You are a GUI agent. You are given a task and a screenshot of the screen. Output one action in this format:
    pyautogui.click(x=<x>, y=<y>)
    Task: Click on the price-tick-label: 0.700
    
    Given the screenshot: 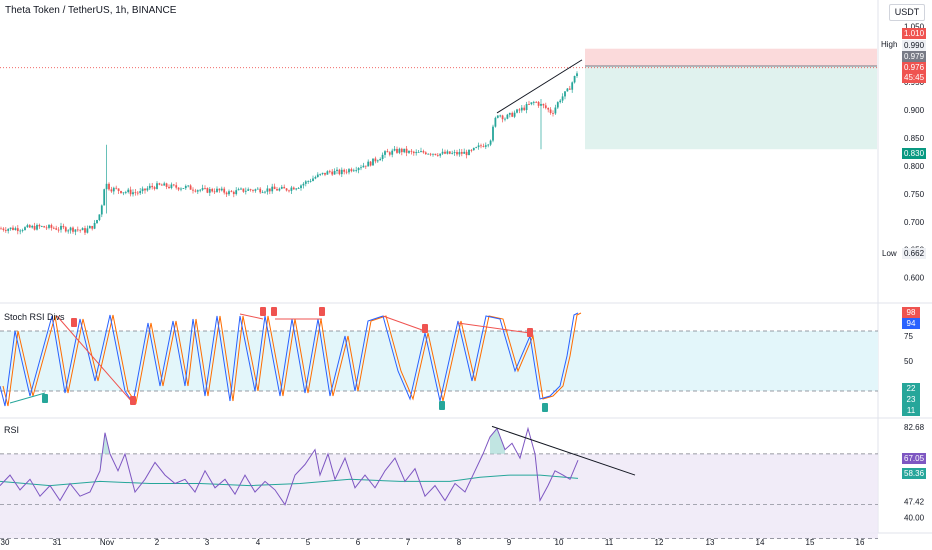 What is the action you would take?
    pyautogui.click(x=914, y=222)
    